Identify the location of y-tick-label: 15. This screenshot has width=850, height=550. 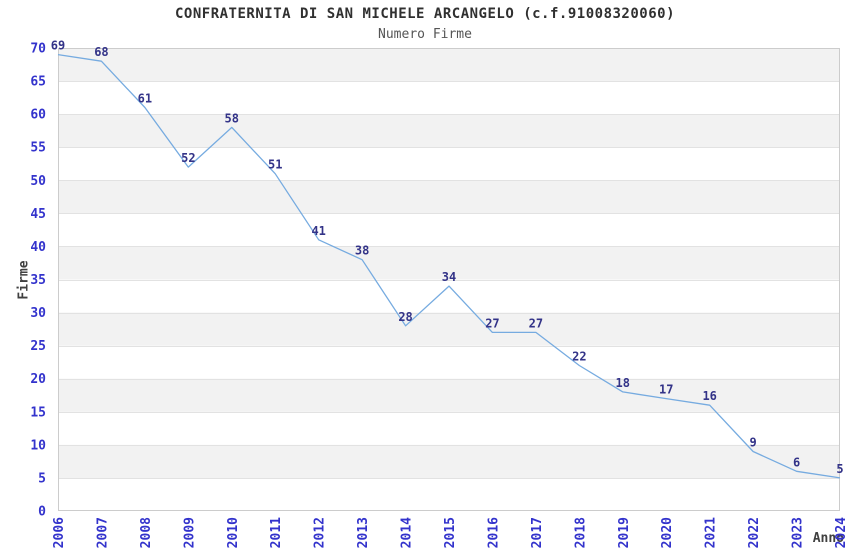
(38, 412).